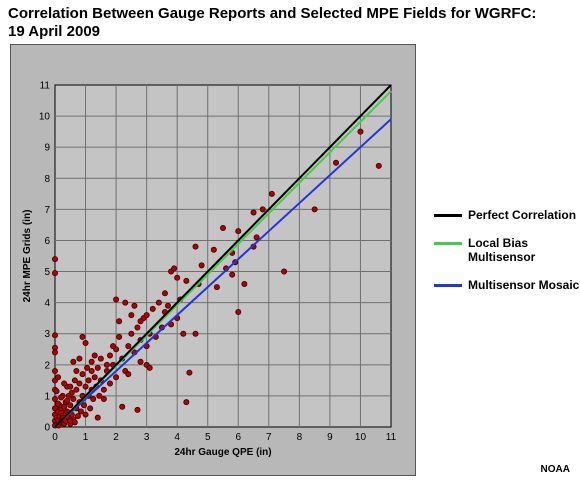 The image size is (580, 480). What do you see at coordinates (54, 31) in the screenshot?
I see `chart-title-line-2: 19 April 2009` at bounding box center [54, 31].